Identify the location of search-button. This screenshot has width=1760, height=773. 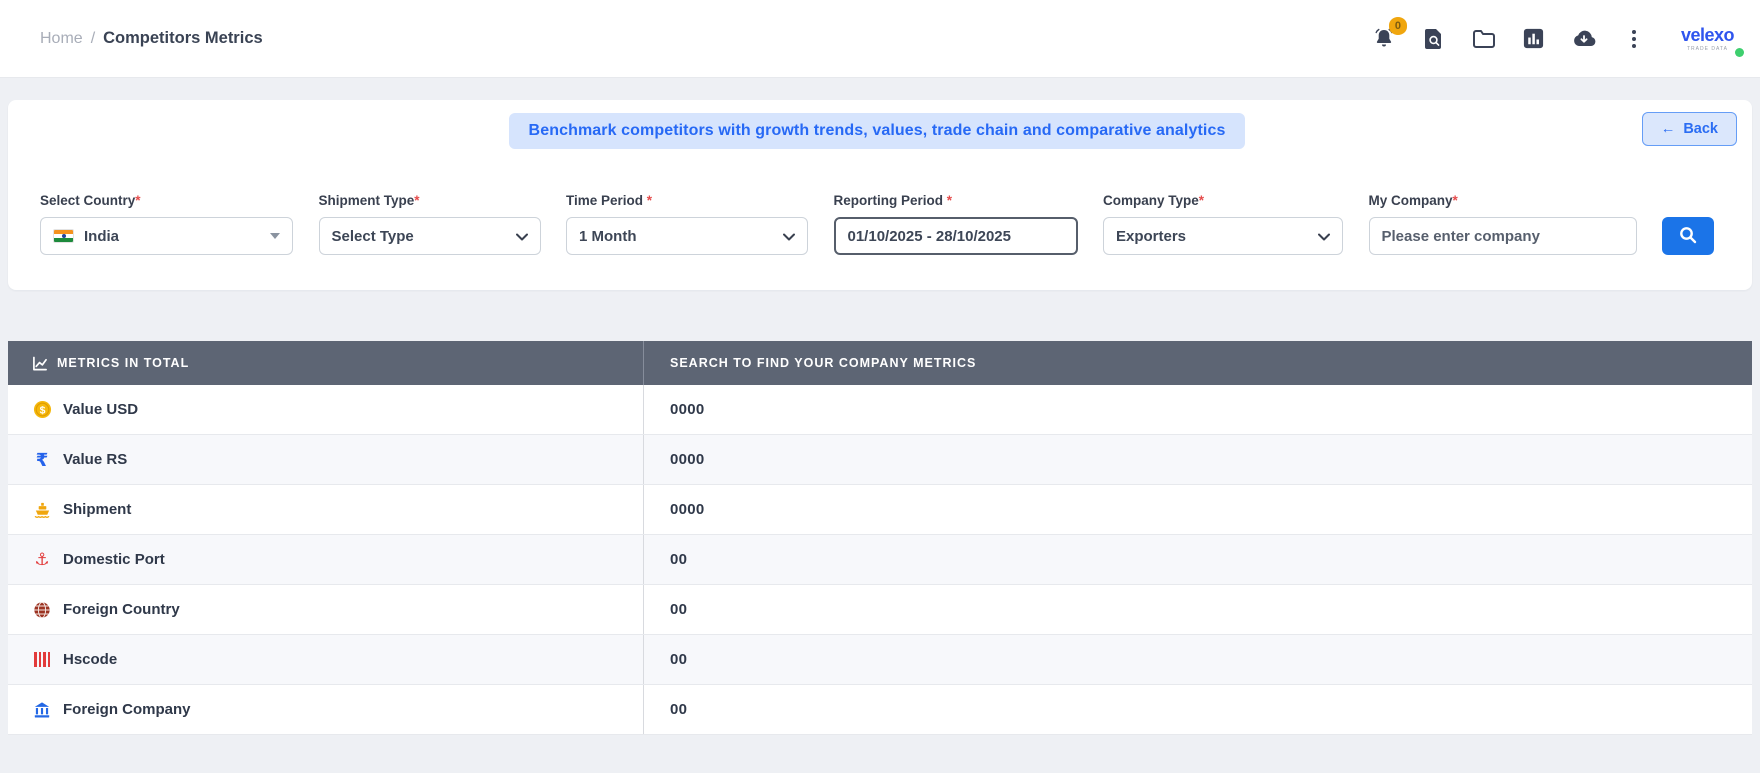
(1688, 236).